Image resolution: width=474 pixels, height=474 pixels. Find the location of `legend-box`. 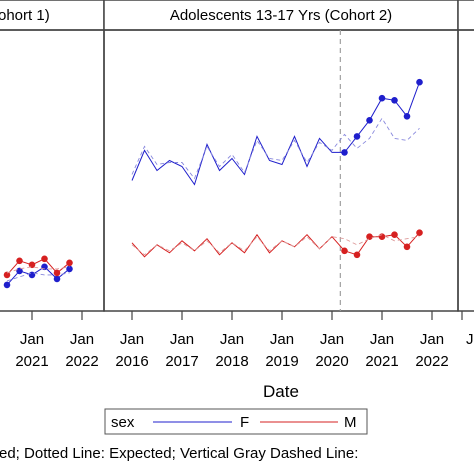

legend-box is located at coordinates (236, 421).